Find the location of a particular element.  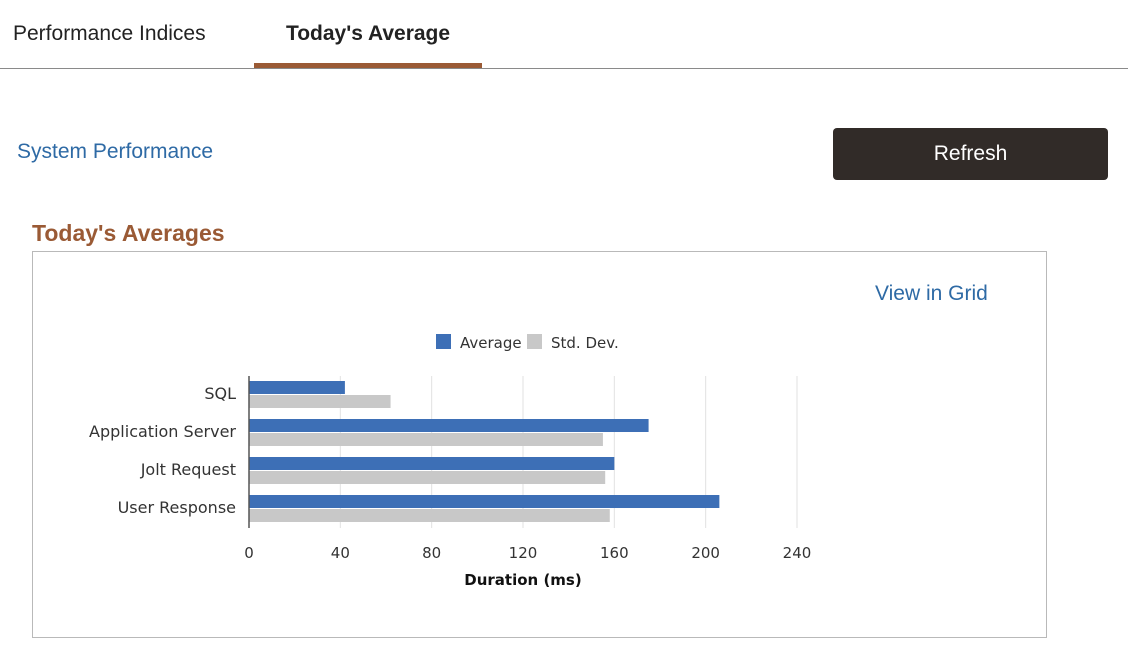

x-axis-title: Duration (ms) is located at coordinates (522, 580).